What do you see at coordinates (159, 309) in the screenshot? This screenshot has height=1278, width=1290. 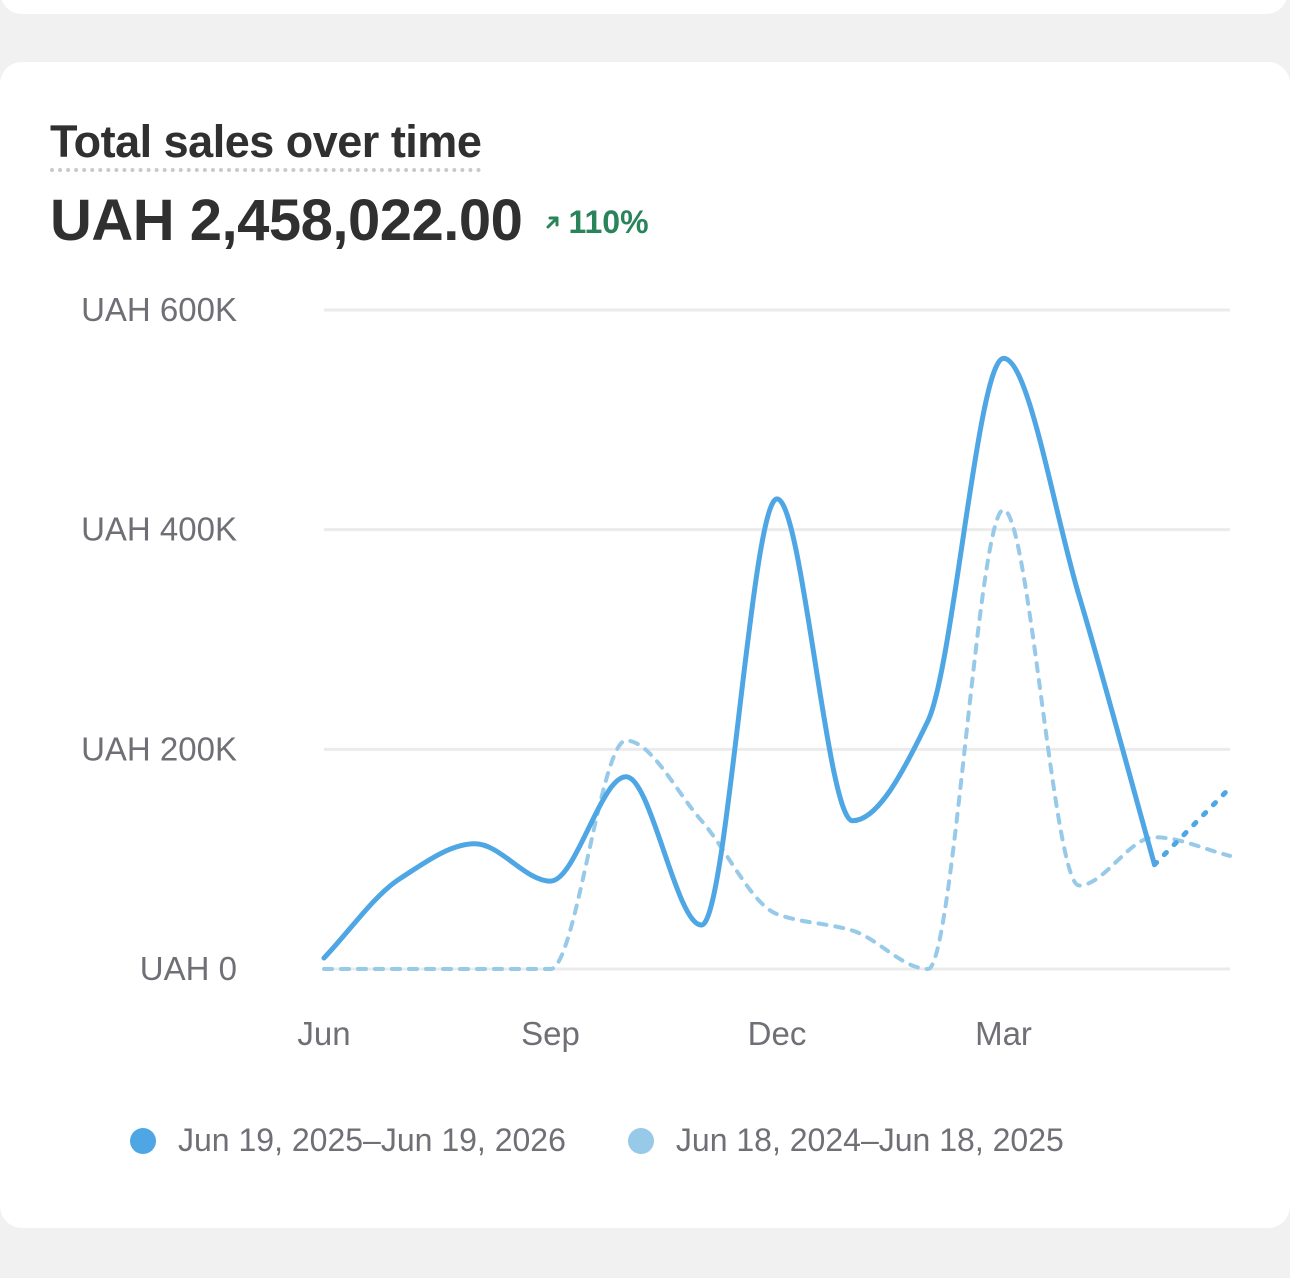 I see `y-tick-label-3: UAH 600K` at bounding box center [159, 309].